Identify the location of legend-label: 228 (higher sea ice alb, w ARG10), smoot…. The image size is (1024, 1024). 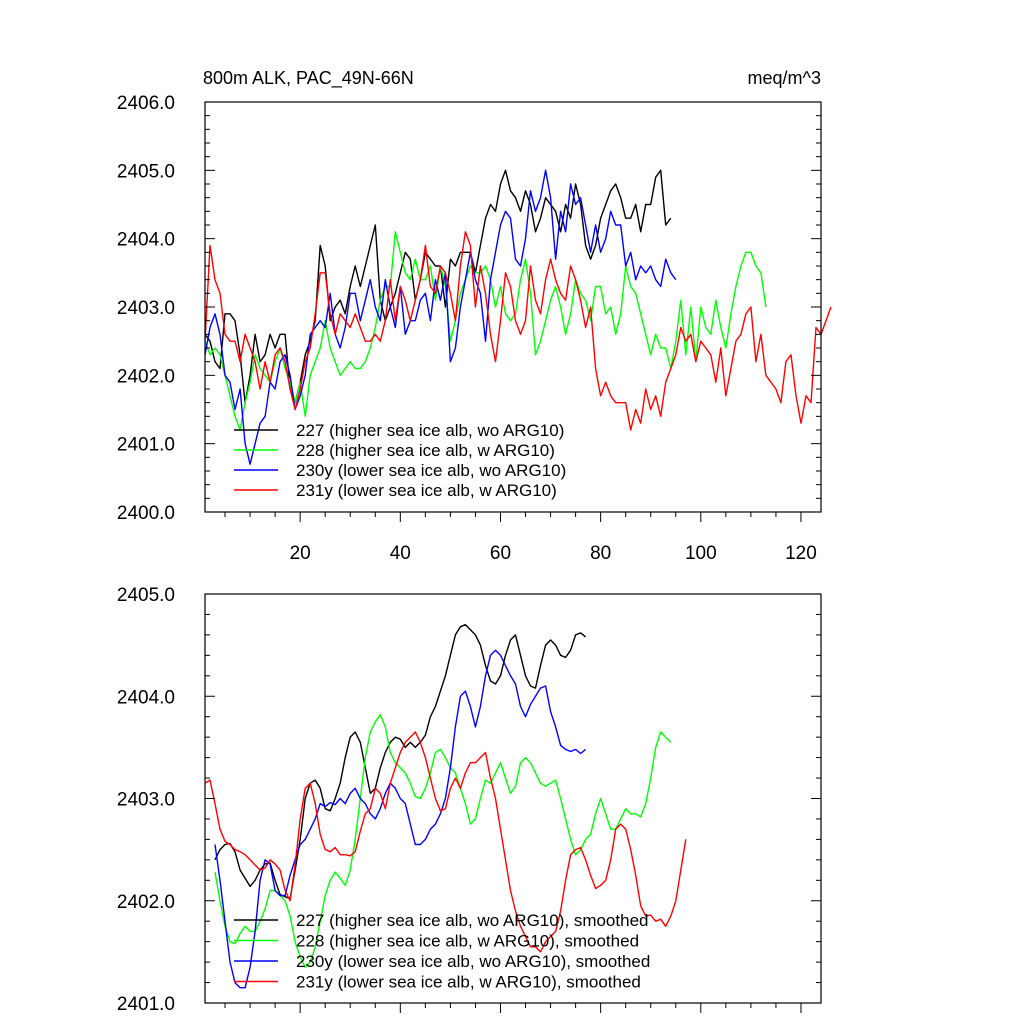
(467, 941).